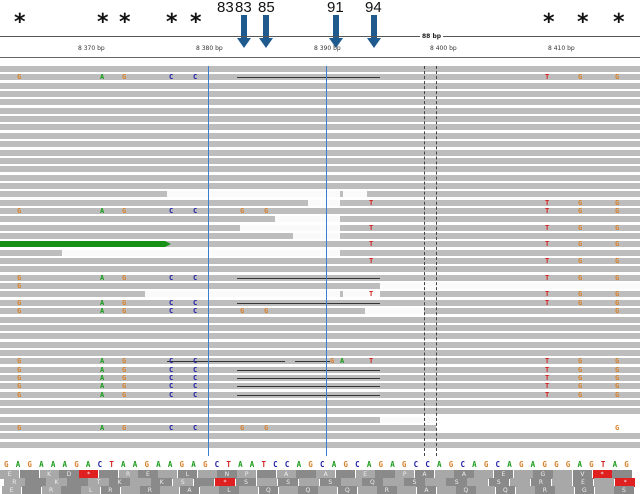 Image resolution: width=640 pixels, height=494 pixels. Describe the element at coordinates (209, 48) in the screenshot. I see `tick-label: 8 380 bp` at that location.